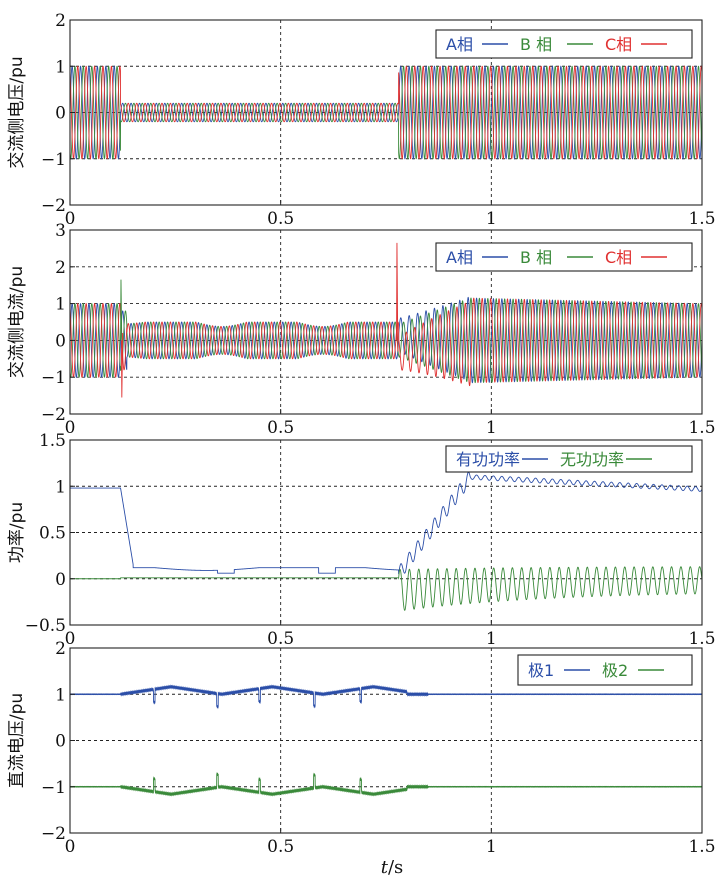  What do you see at coordinates (385, 867) in the screenshot?
I see `x-axis-label-var: t` at bounding box center [385, 867].